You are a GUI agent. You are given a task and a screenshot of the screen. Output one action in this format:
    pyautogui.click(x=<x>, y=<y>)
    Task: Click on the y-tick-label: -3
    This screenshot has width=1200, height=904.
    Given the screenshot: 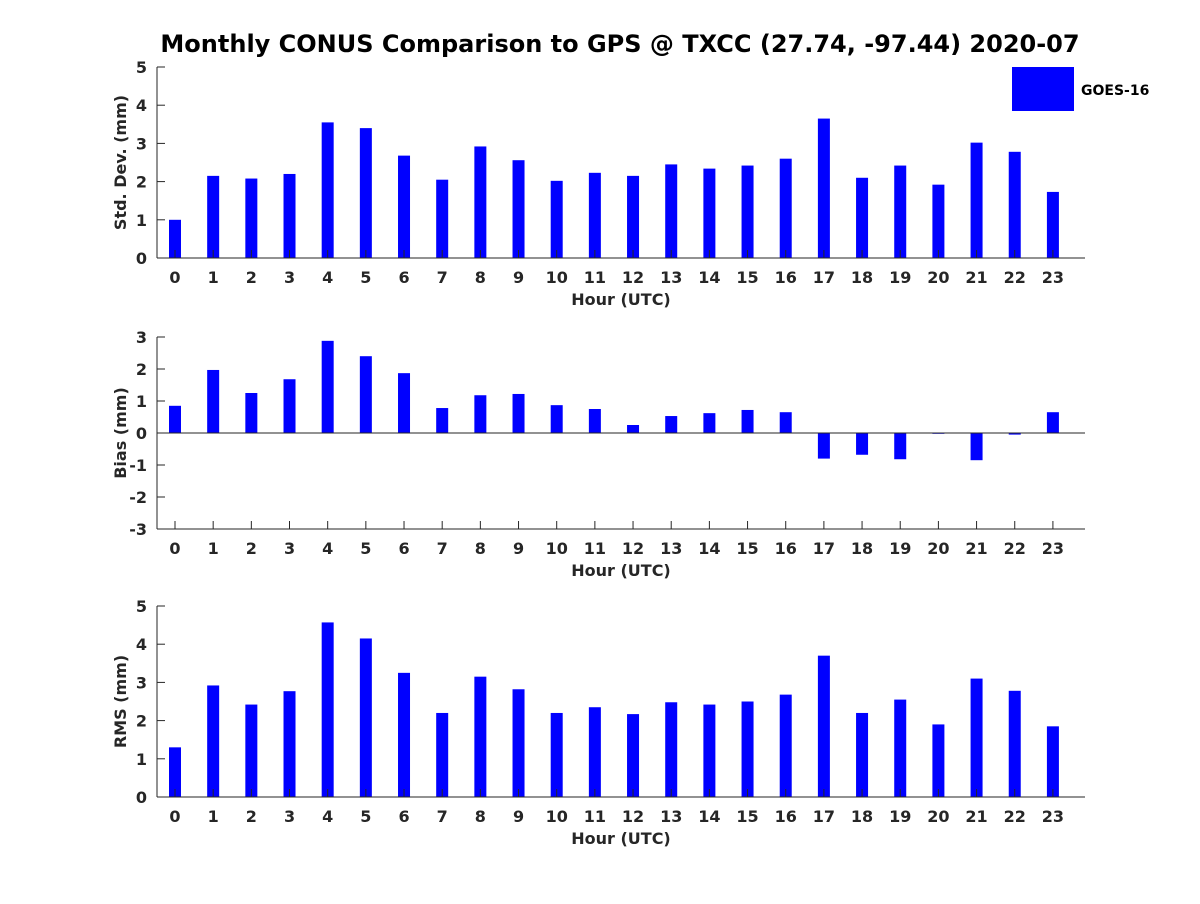 What is the action you would take?
    pyautogui.click(x=138, y=529)
    